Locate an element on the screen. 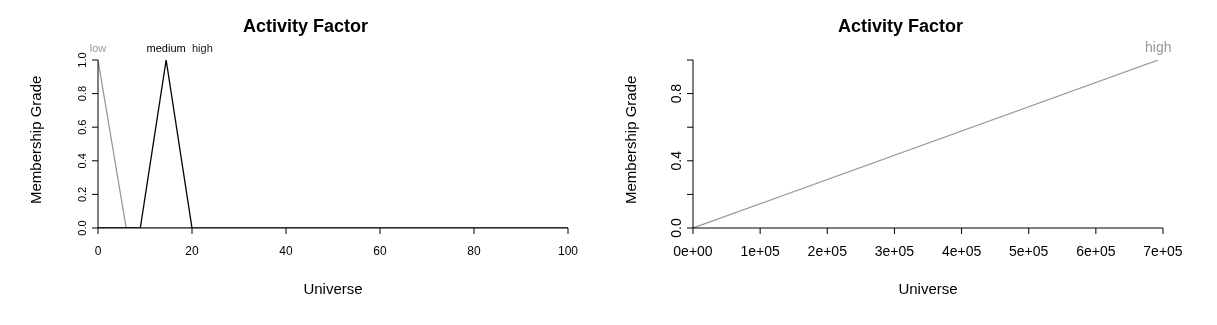  x-tick-label: 80 is located at coordinates (474, 250).